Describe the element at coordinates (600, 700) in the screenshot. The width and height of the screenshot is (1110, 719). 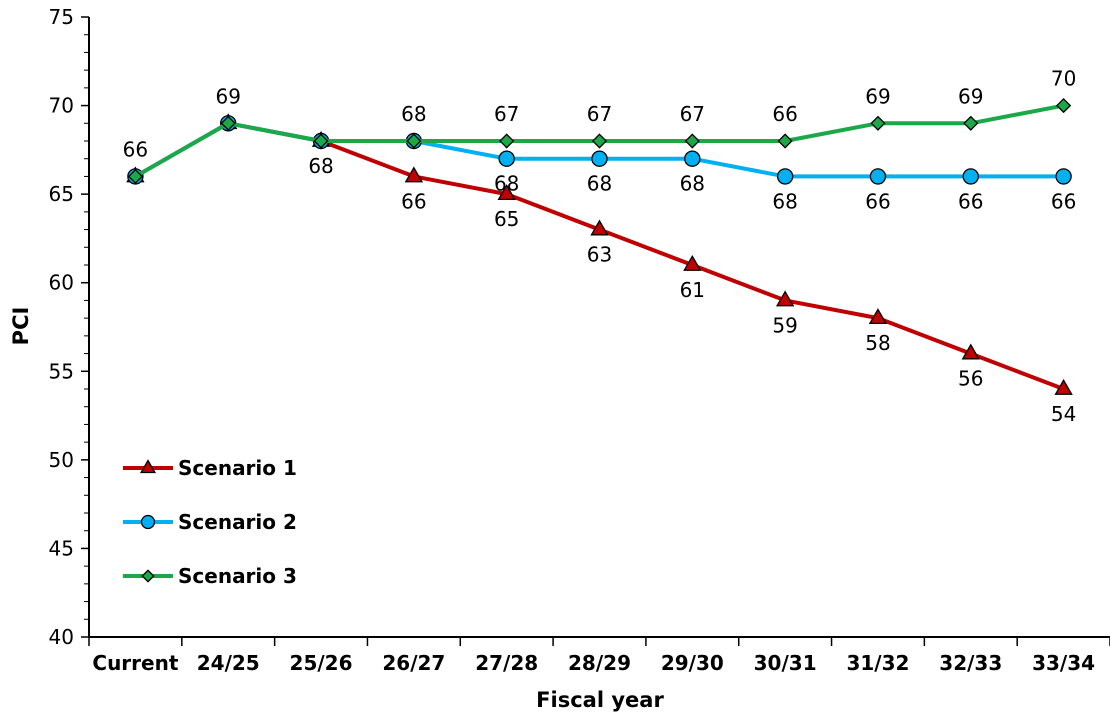
I see `x-axis-title: Fiscal year` at that location.